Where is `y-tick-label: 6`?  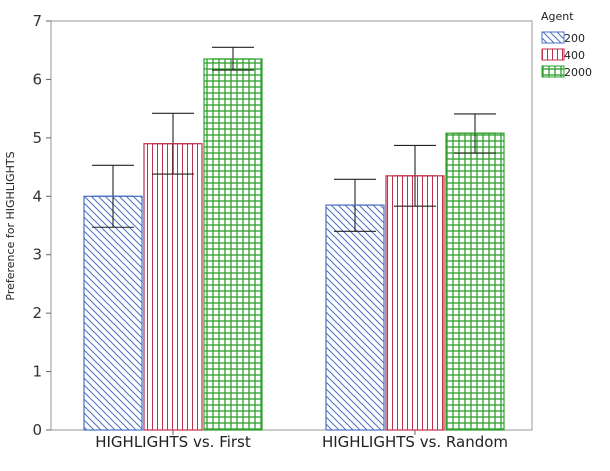
y-tick-label: 6 is located at coordinates (37, 79).